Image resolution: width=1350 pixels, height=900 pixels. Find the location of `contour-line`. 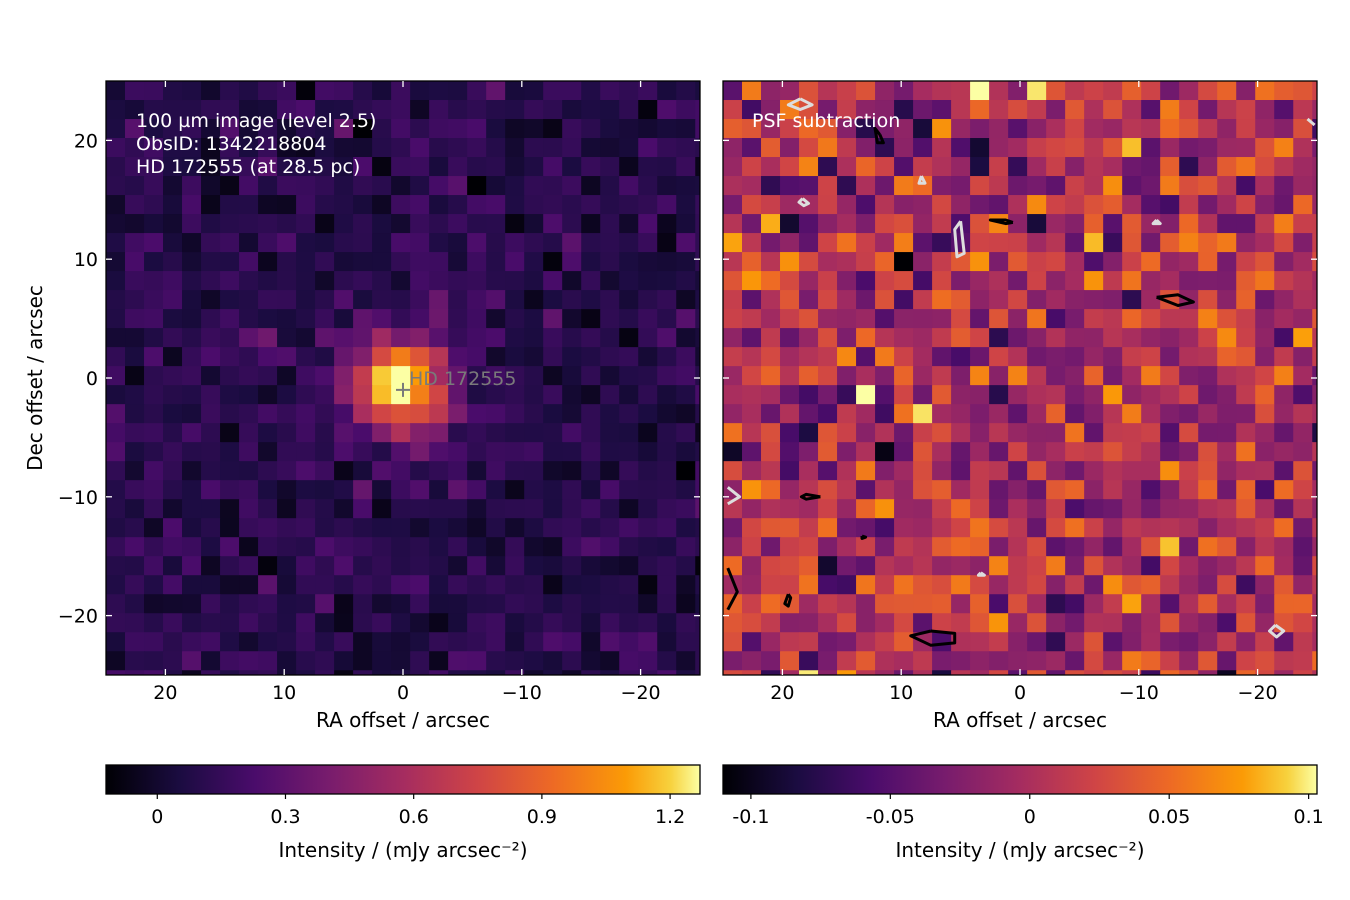

contour-line is located at coordinates (800, 104).